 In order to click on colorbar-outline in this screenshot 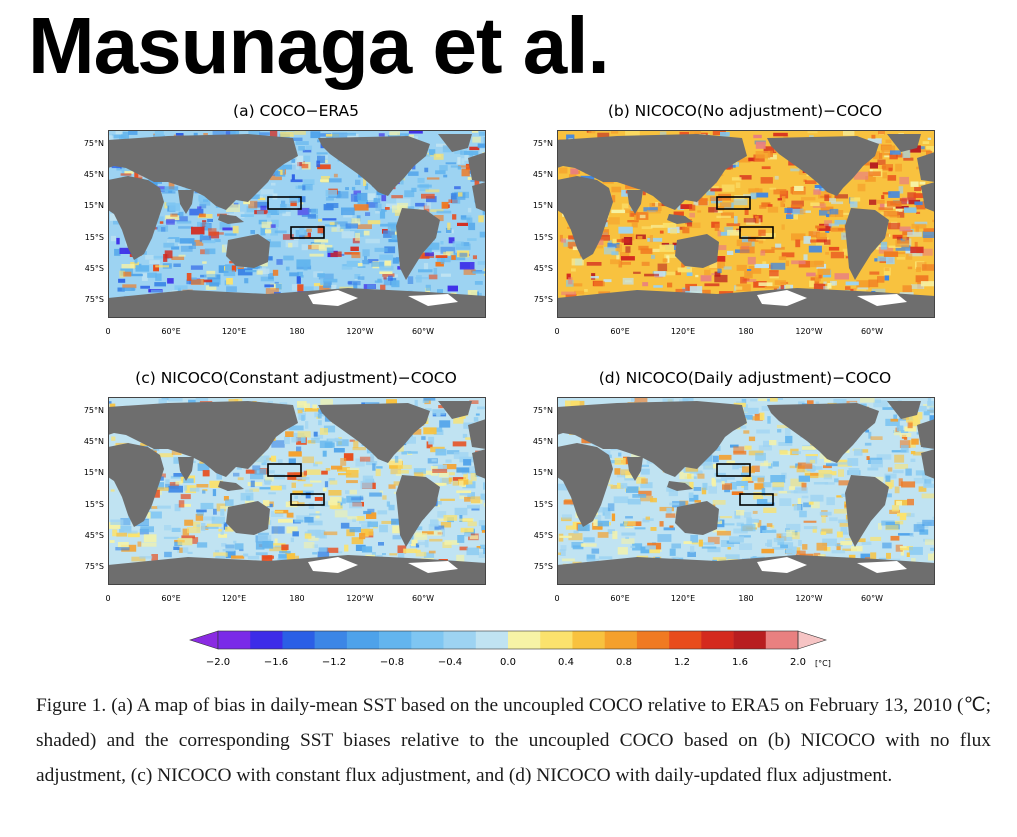, I will do `click(508, 640)`.